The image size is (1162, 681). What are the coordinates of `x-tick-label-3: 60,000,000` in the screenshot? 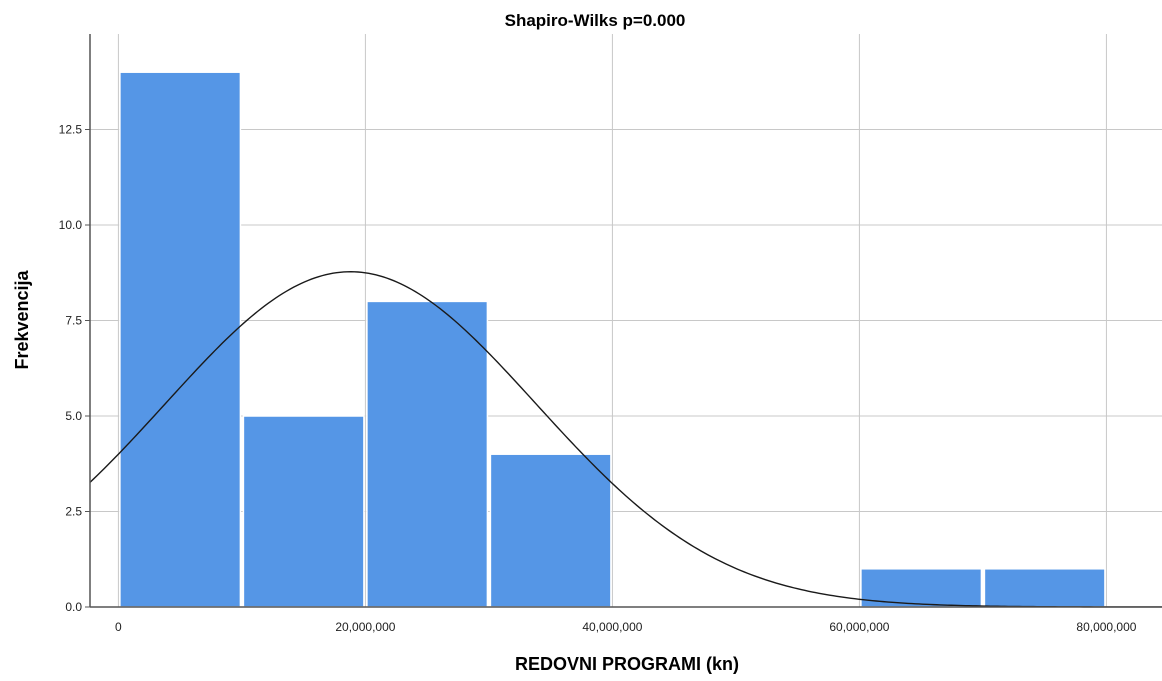 It's located at (859, 627).